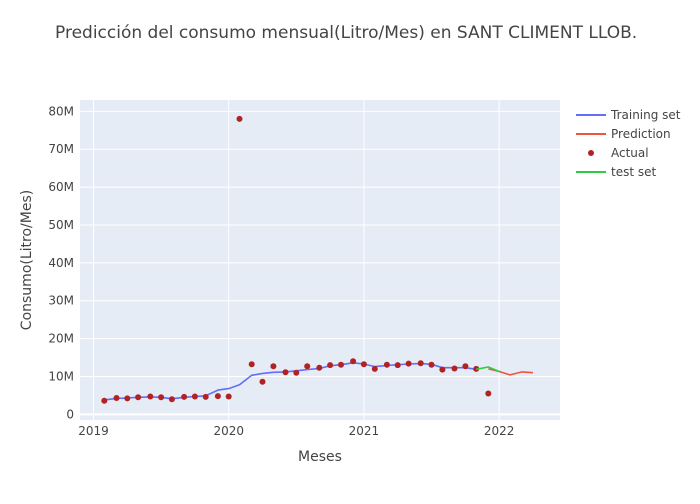 The width and height of the screenshot is (700, 504). I want to click on legend-label-actual: Actual, so click(630, 153).